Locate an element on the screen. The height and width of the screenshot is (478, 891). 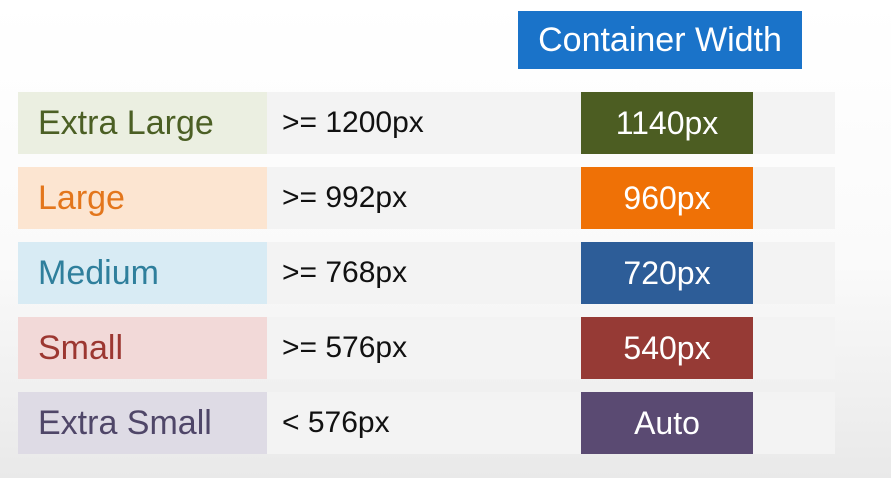
container-width-value: 720px is located at coordinates (667, 273).